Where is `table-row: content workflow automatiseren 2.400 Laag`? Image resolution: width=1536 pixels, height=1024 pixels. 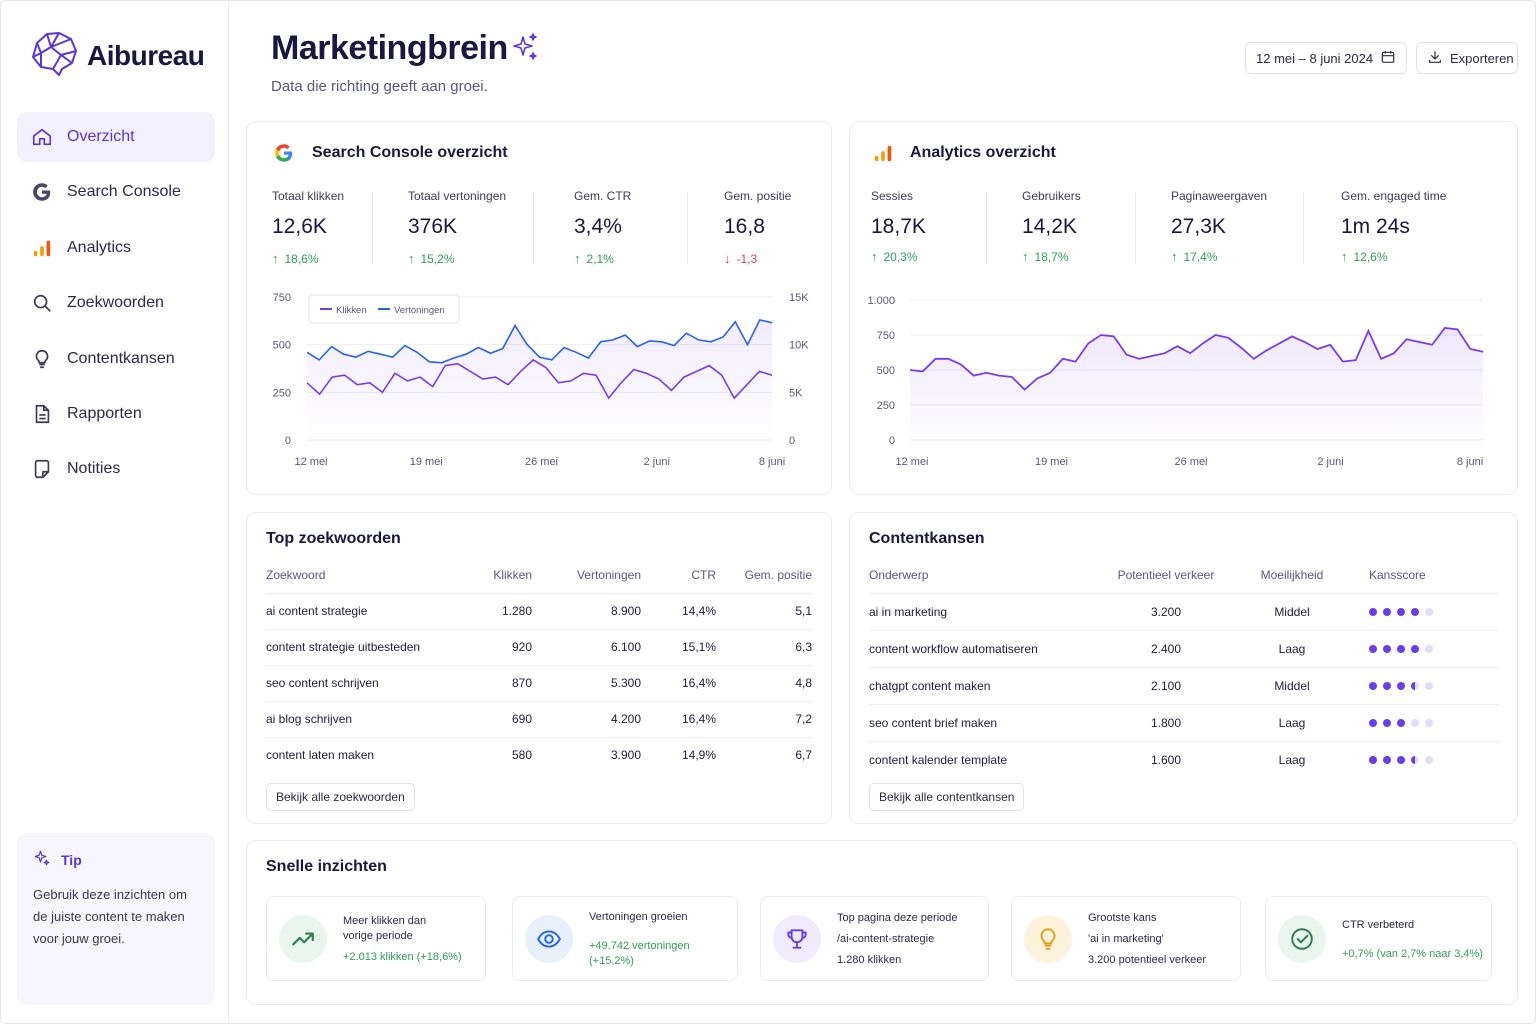 table-row: content workflow automatiseren 2.400 Laag is located at coordinates (1184, 649).